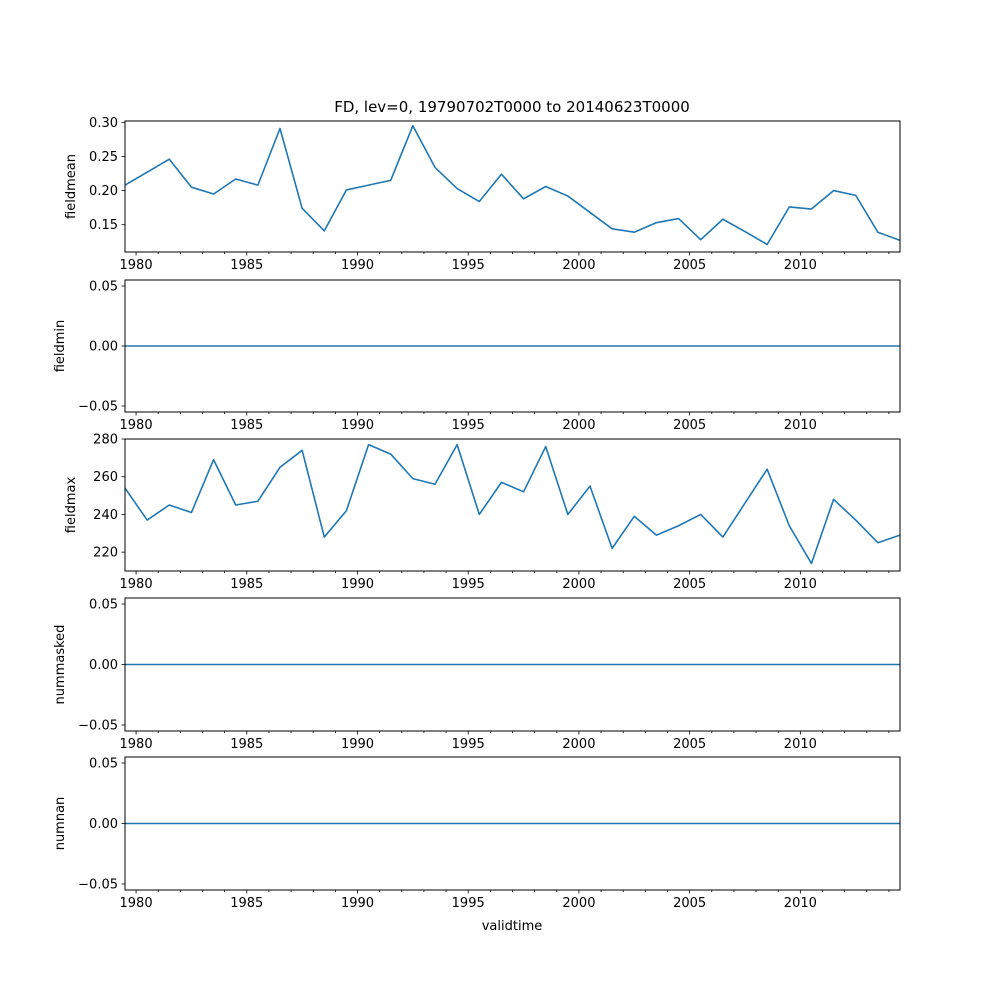 The height and width of the screenshot is (1000, 1000). I want to click on fieldmean-y-axis-label: fieldmean, so click(71, 186).